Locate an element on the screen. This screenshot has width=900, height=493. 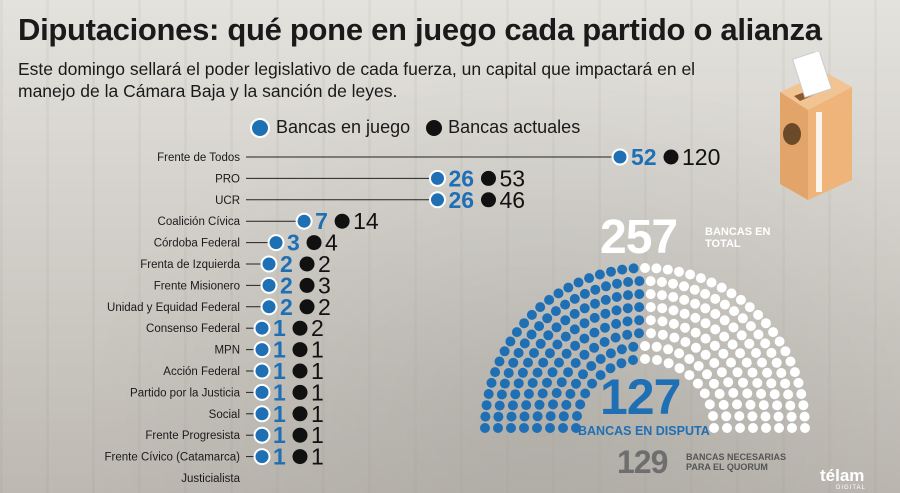
total-seats-value: 257 is located at coordinates (639, 237).